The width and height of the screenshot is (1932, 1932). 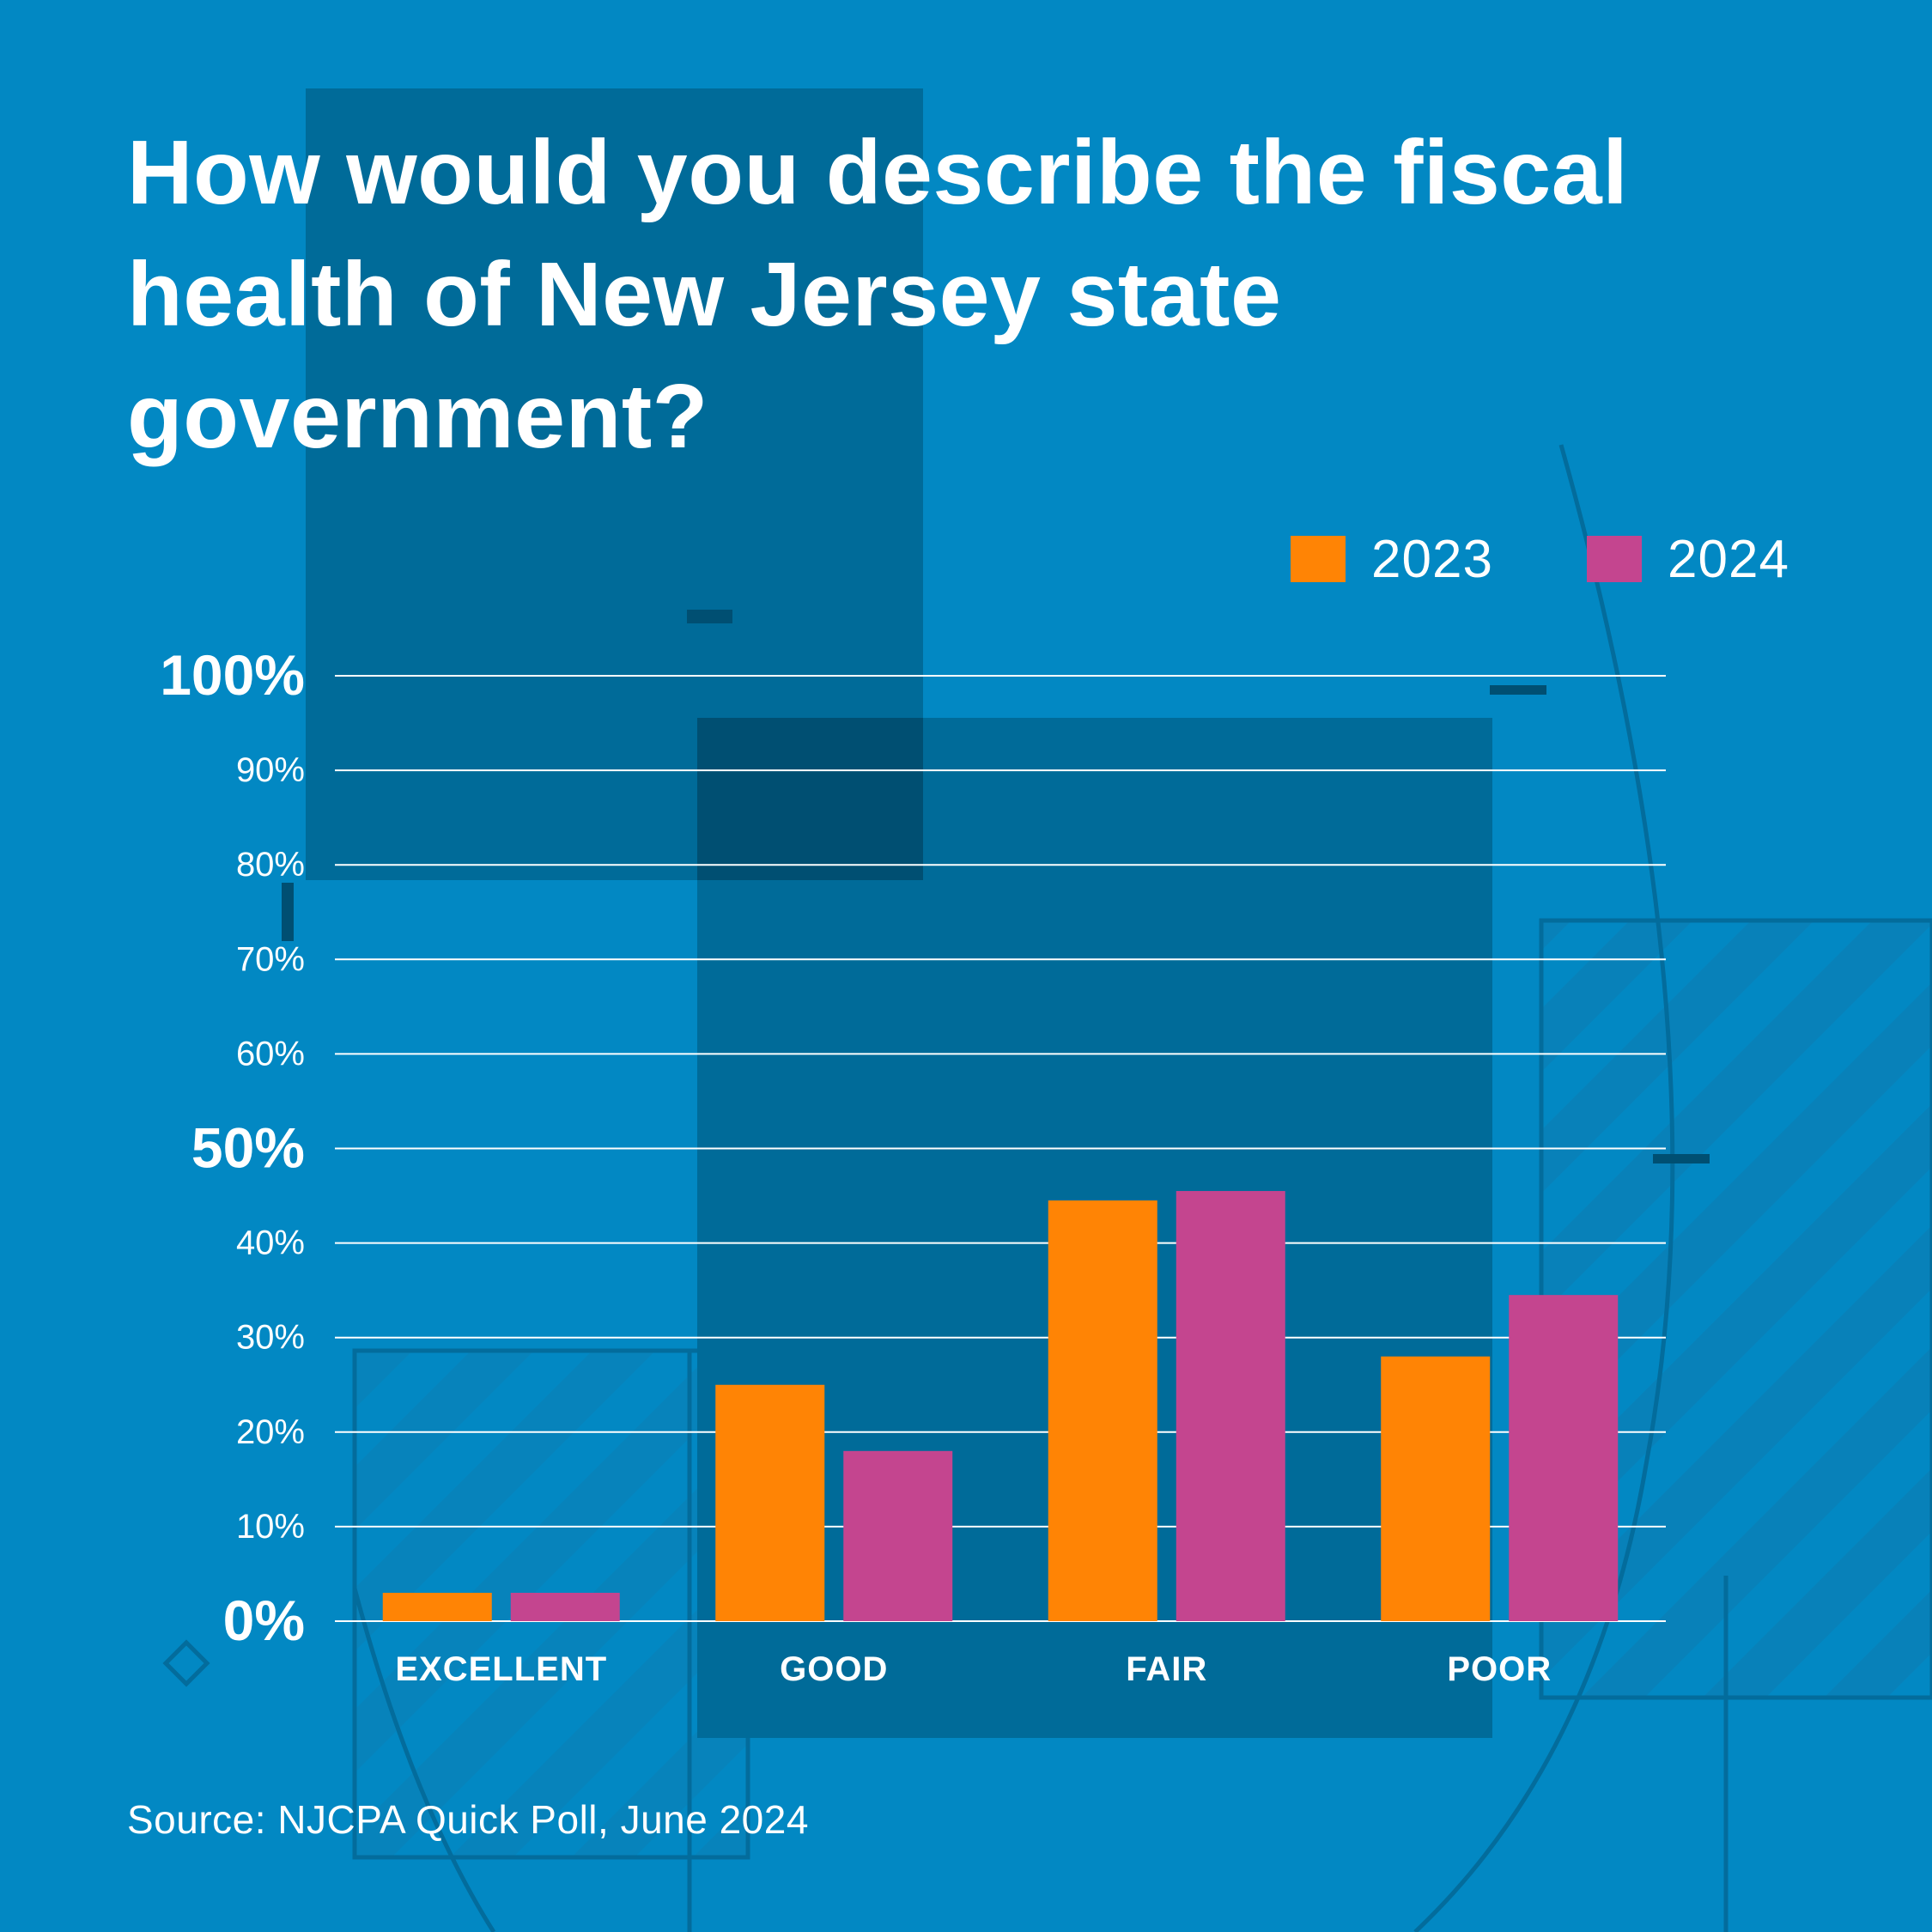 I want to click on bar-2024-poor, so click(x=1564, y=1458).